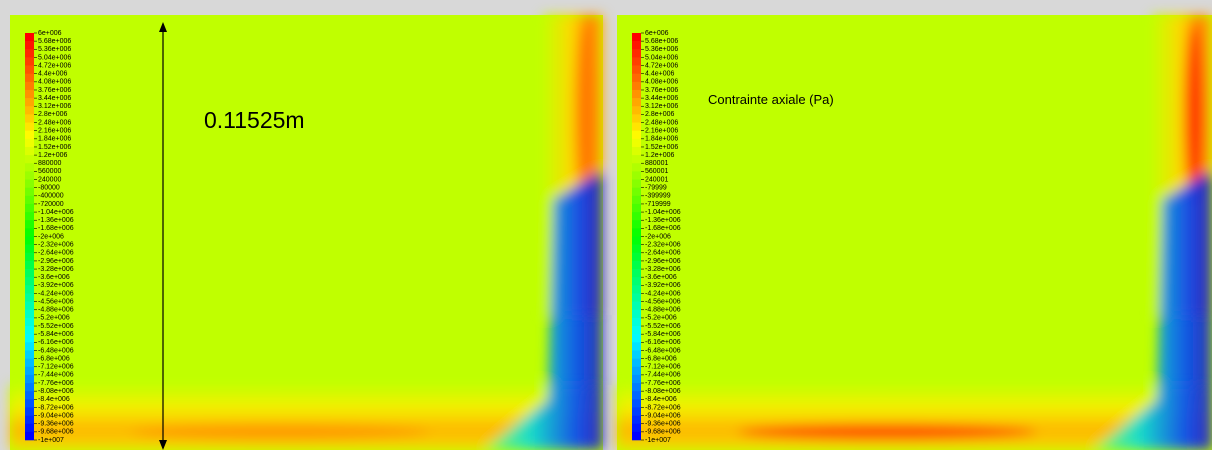  What do you see at coordinates (51, 204) in the screenshot?
I see `legend-label: -720000` at bounding box center [51, 204].